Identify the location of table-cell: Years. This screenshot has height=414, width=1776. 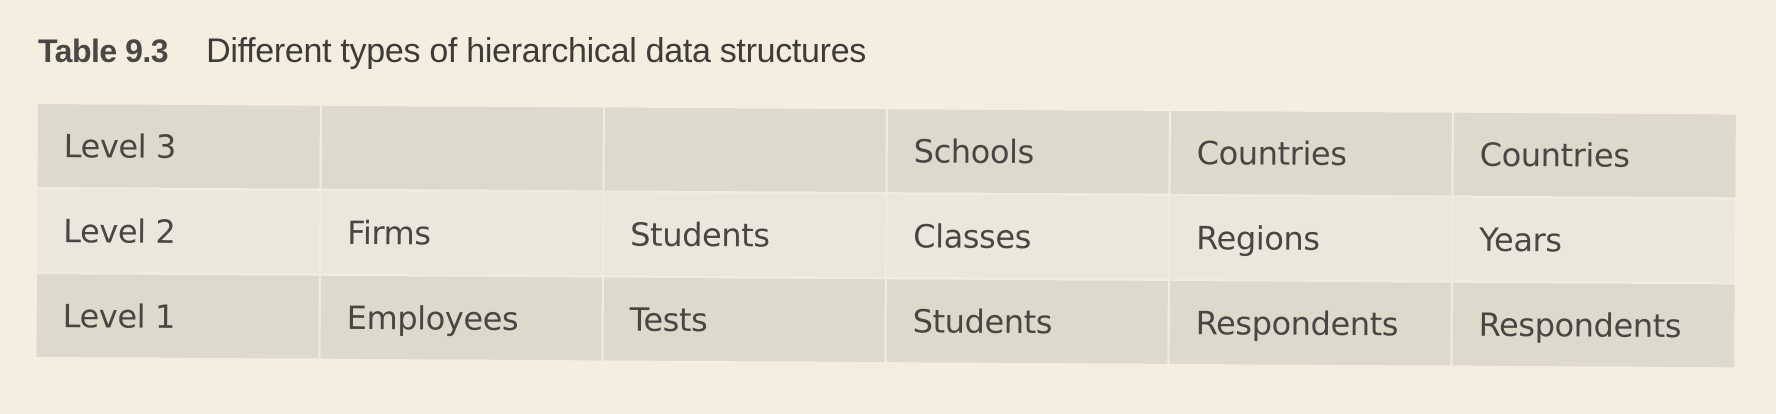
(1593, 240).